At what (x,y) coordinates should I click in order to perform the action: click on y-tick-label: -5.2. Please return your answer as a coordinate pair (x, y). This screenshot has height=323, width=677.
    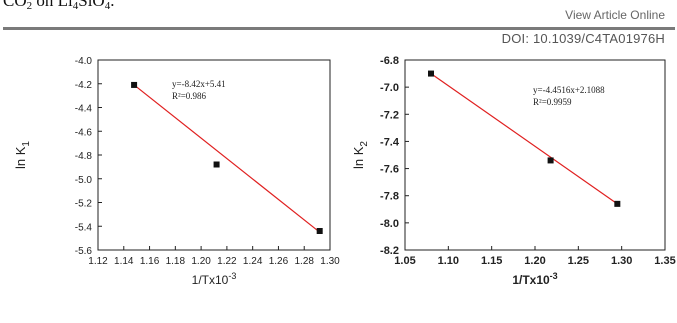
    Looking at the image, I should click on (84, 204).